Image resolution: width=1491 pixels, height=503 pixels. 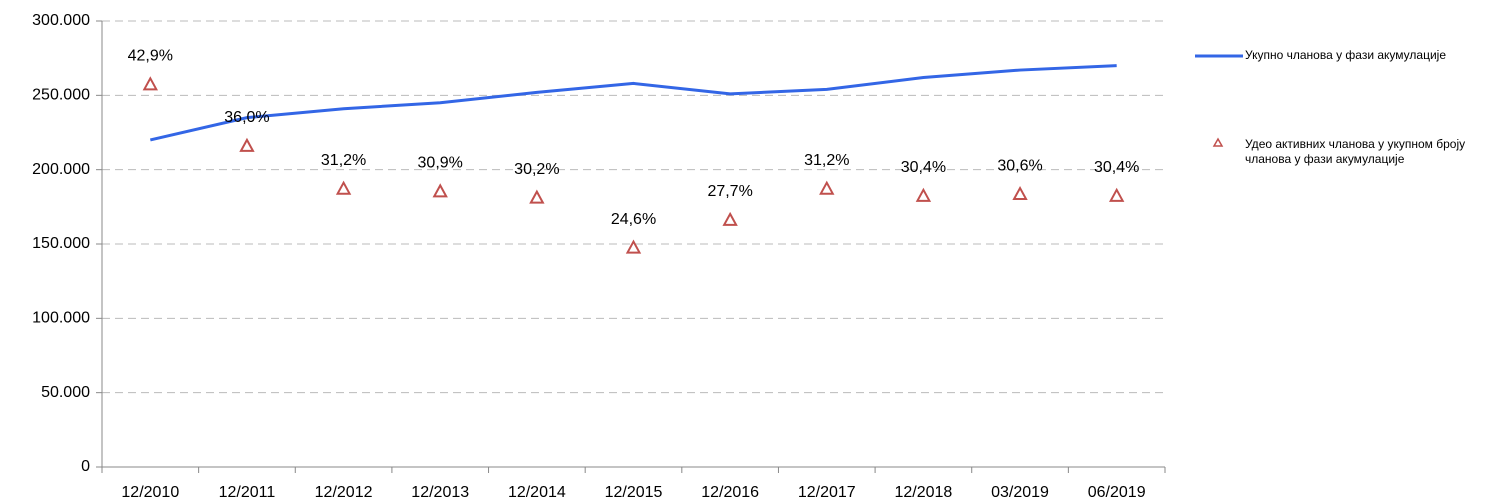 I want to click on data-label: 42,9%, so click(x=150, y=56).